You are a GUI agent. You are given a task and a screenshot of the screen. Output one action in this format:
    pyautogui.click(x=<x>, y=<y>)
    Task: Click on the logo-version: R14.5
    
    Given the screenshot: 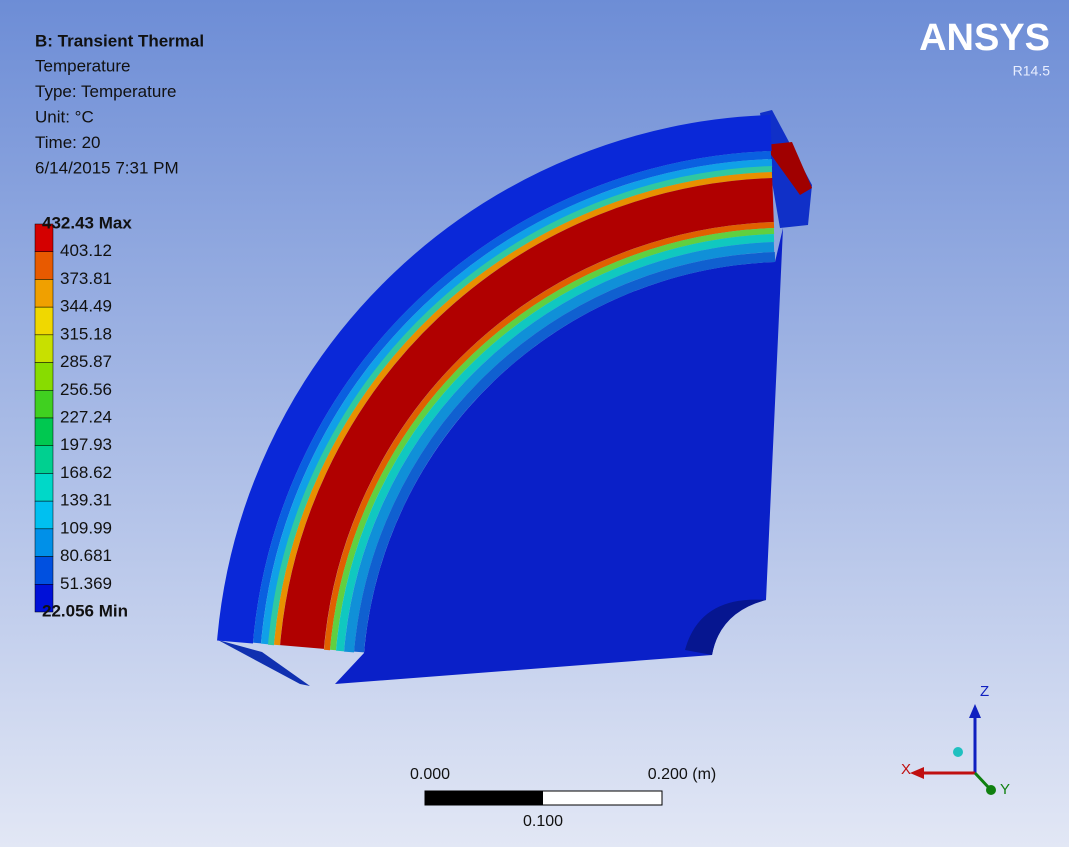 What is the action you would take?
    pyautogui.click(x=1032, y=71)
    